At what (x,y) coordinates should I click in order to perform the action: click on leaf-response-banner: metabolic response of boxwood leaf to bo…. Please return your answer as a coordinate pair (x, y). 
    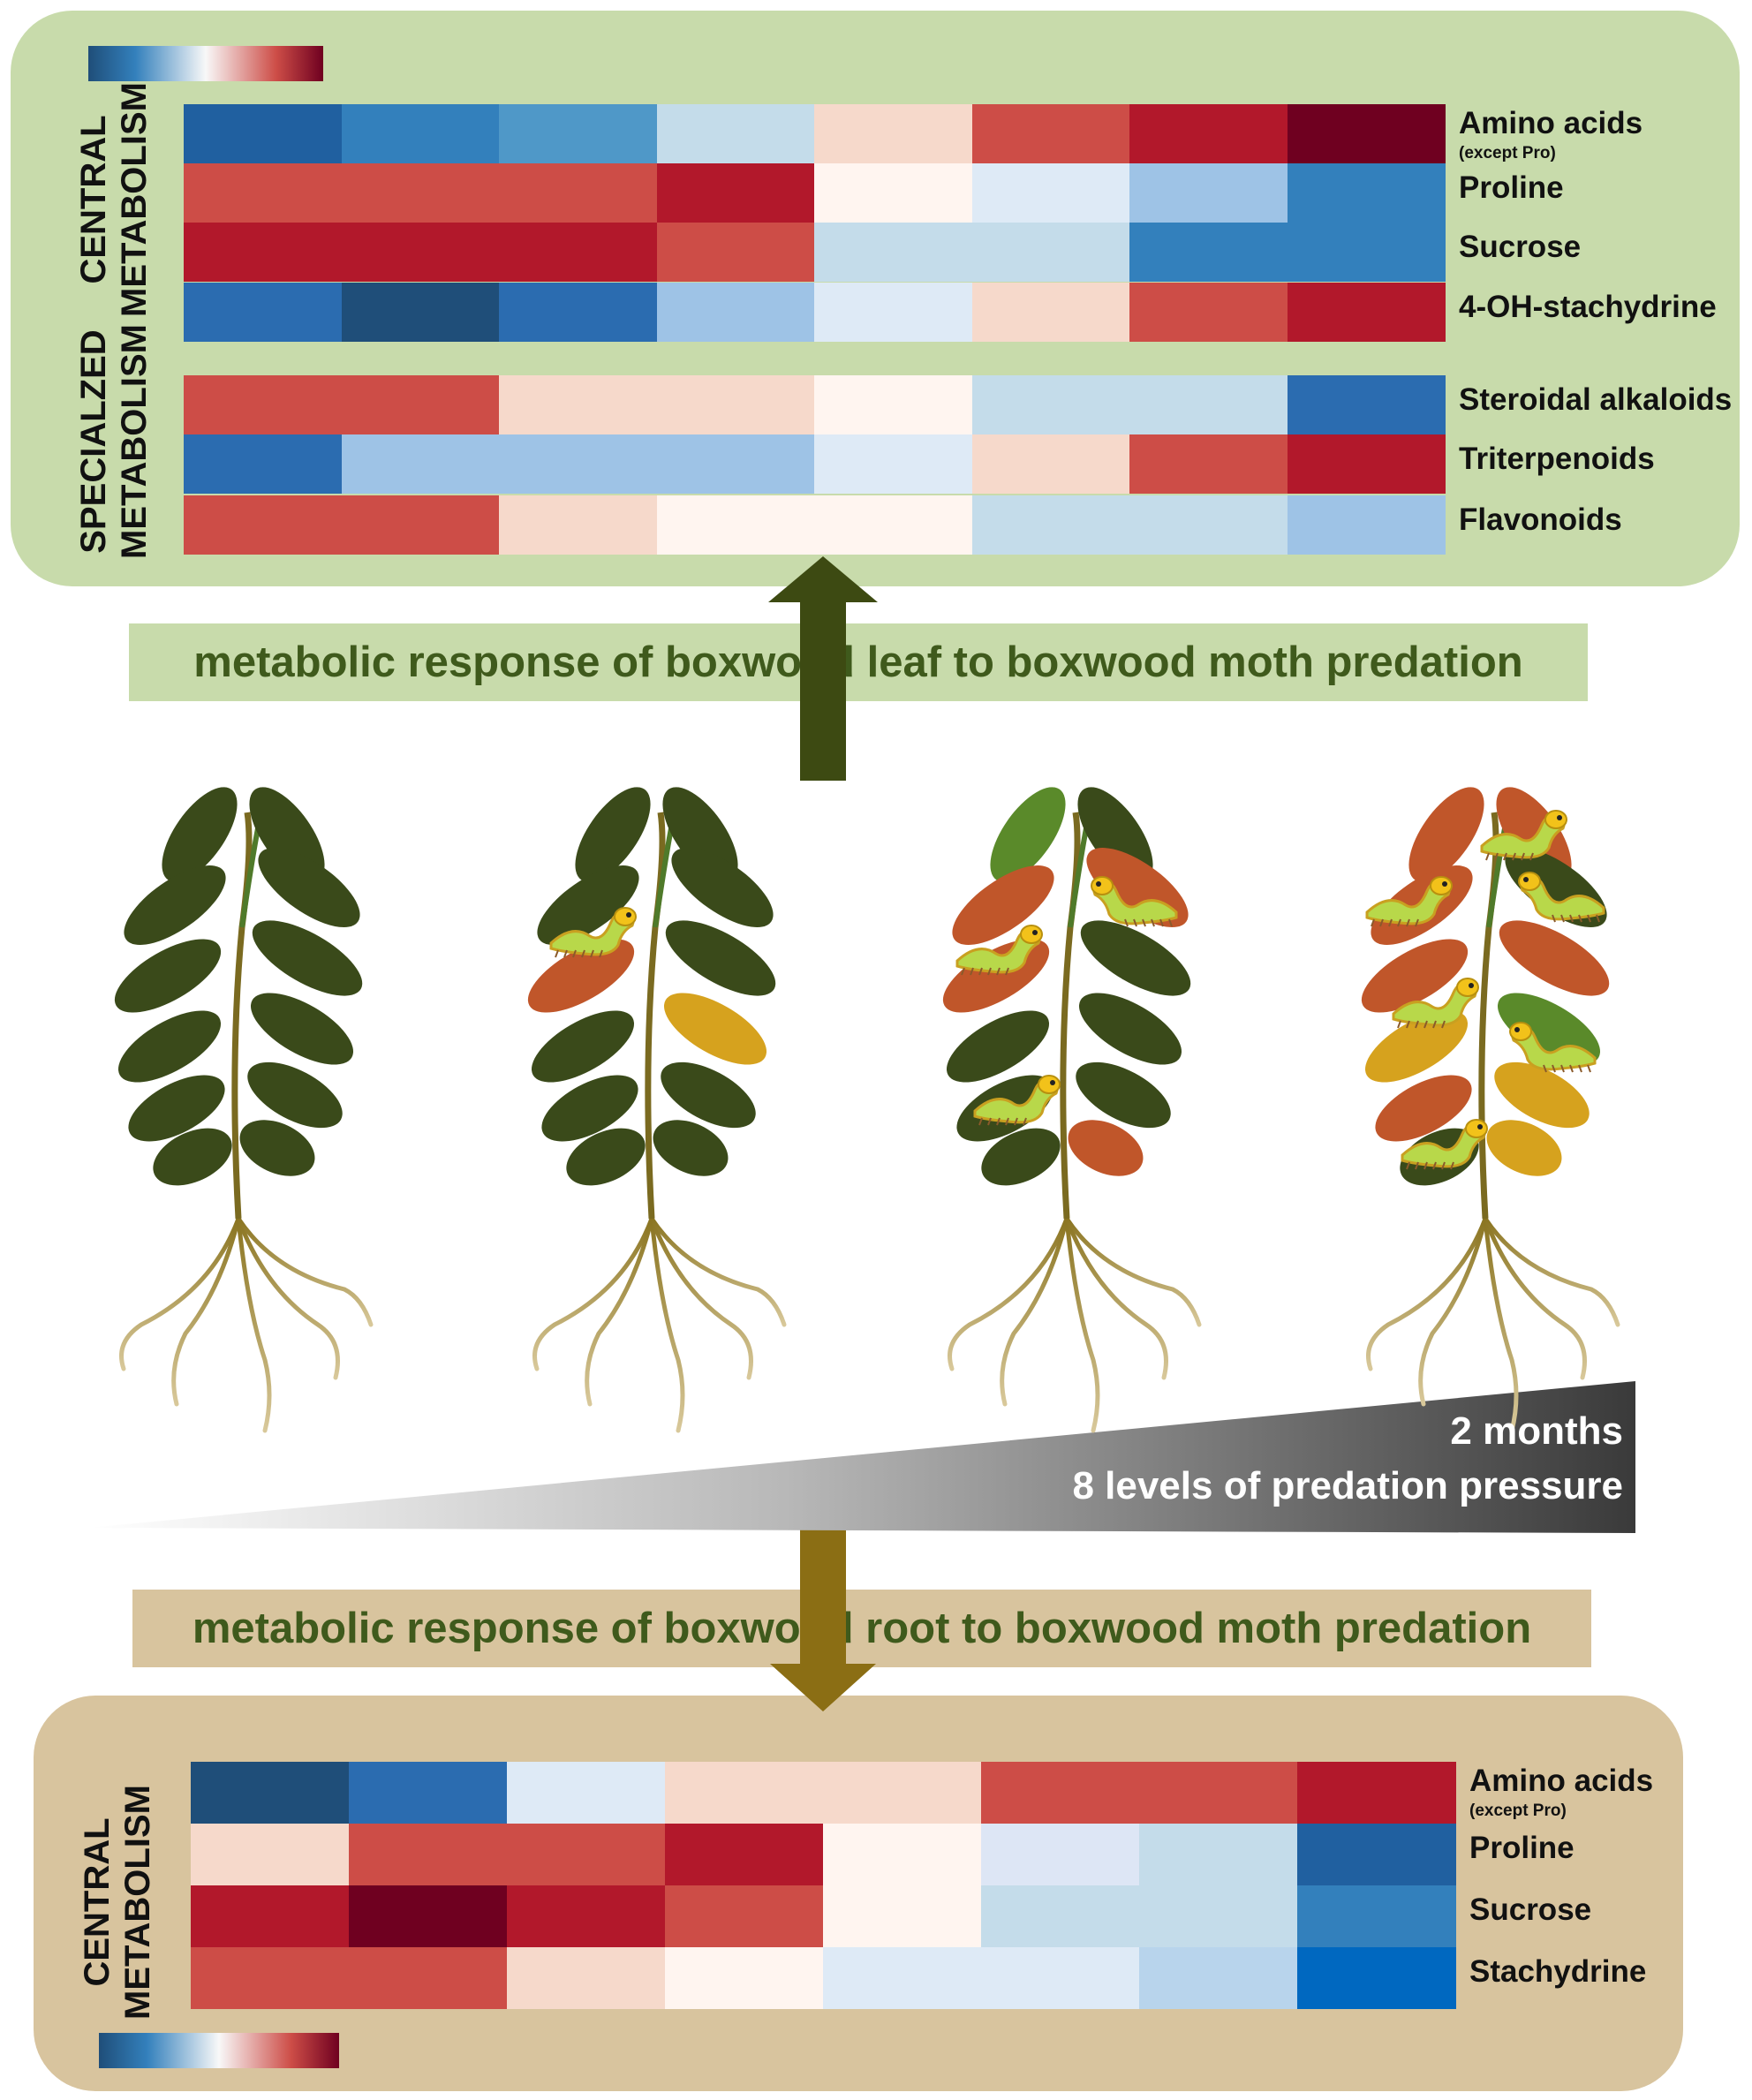
    Looking at the image, I should click on (858, 662).